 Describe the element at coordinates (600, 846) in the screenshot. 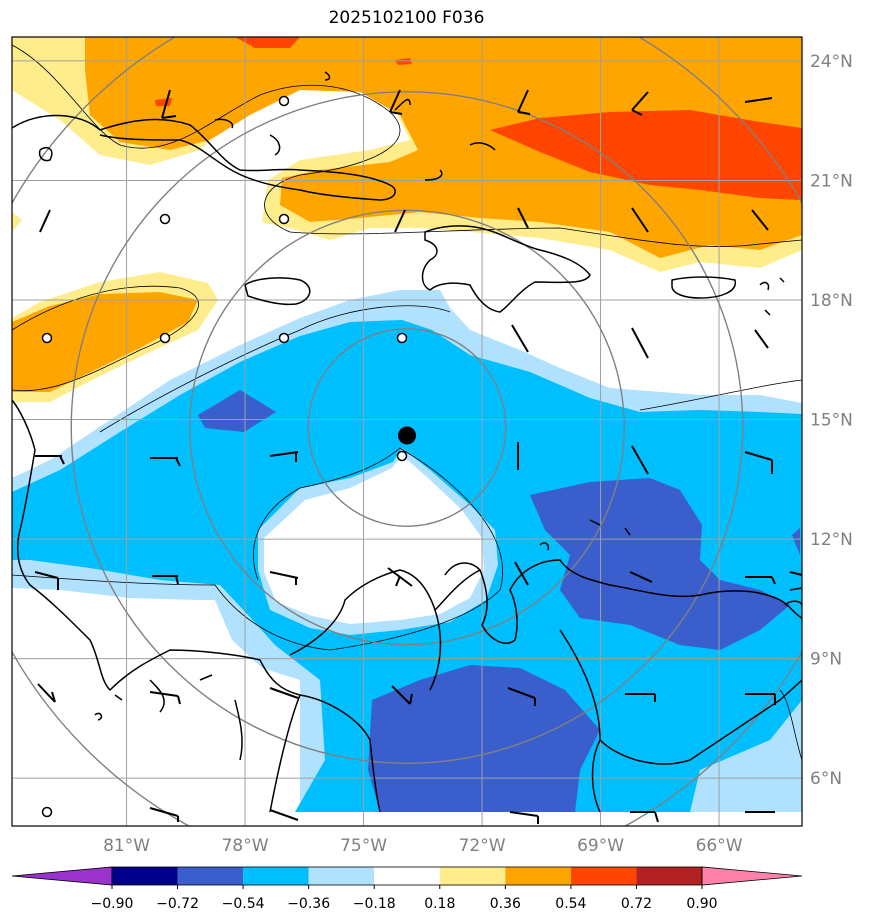

I see `longitude-label: 69°W` at that location.